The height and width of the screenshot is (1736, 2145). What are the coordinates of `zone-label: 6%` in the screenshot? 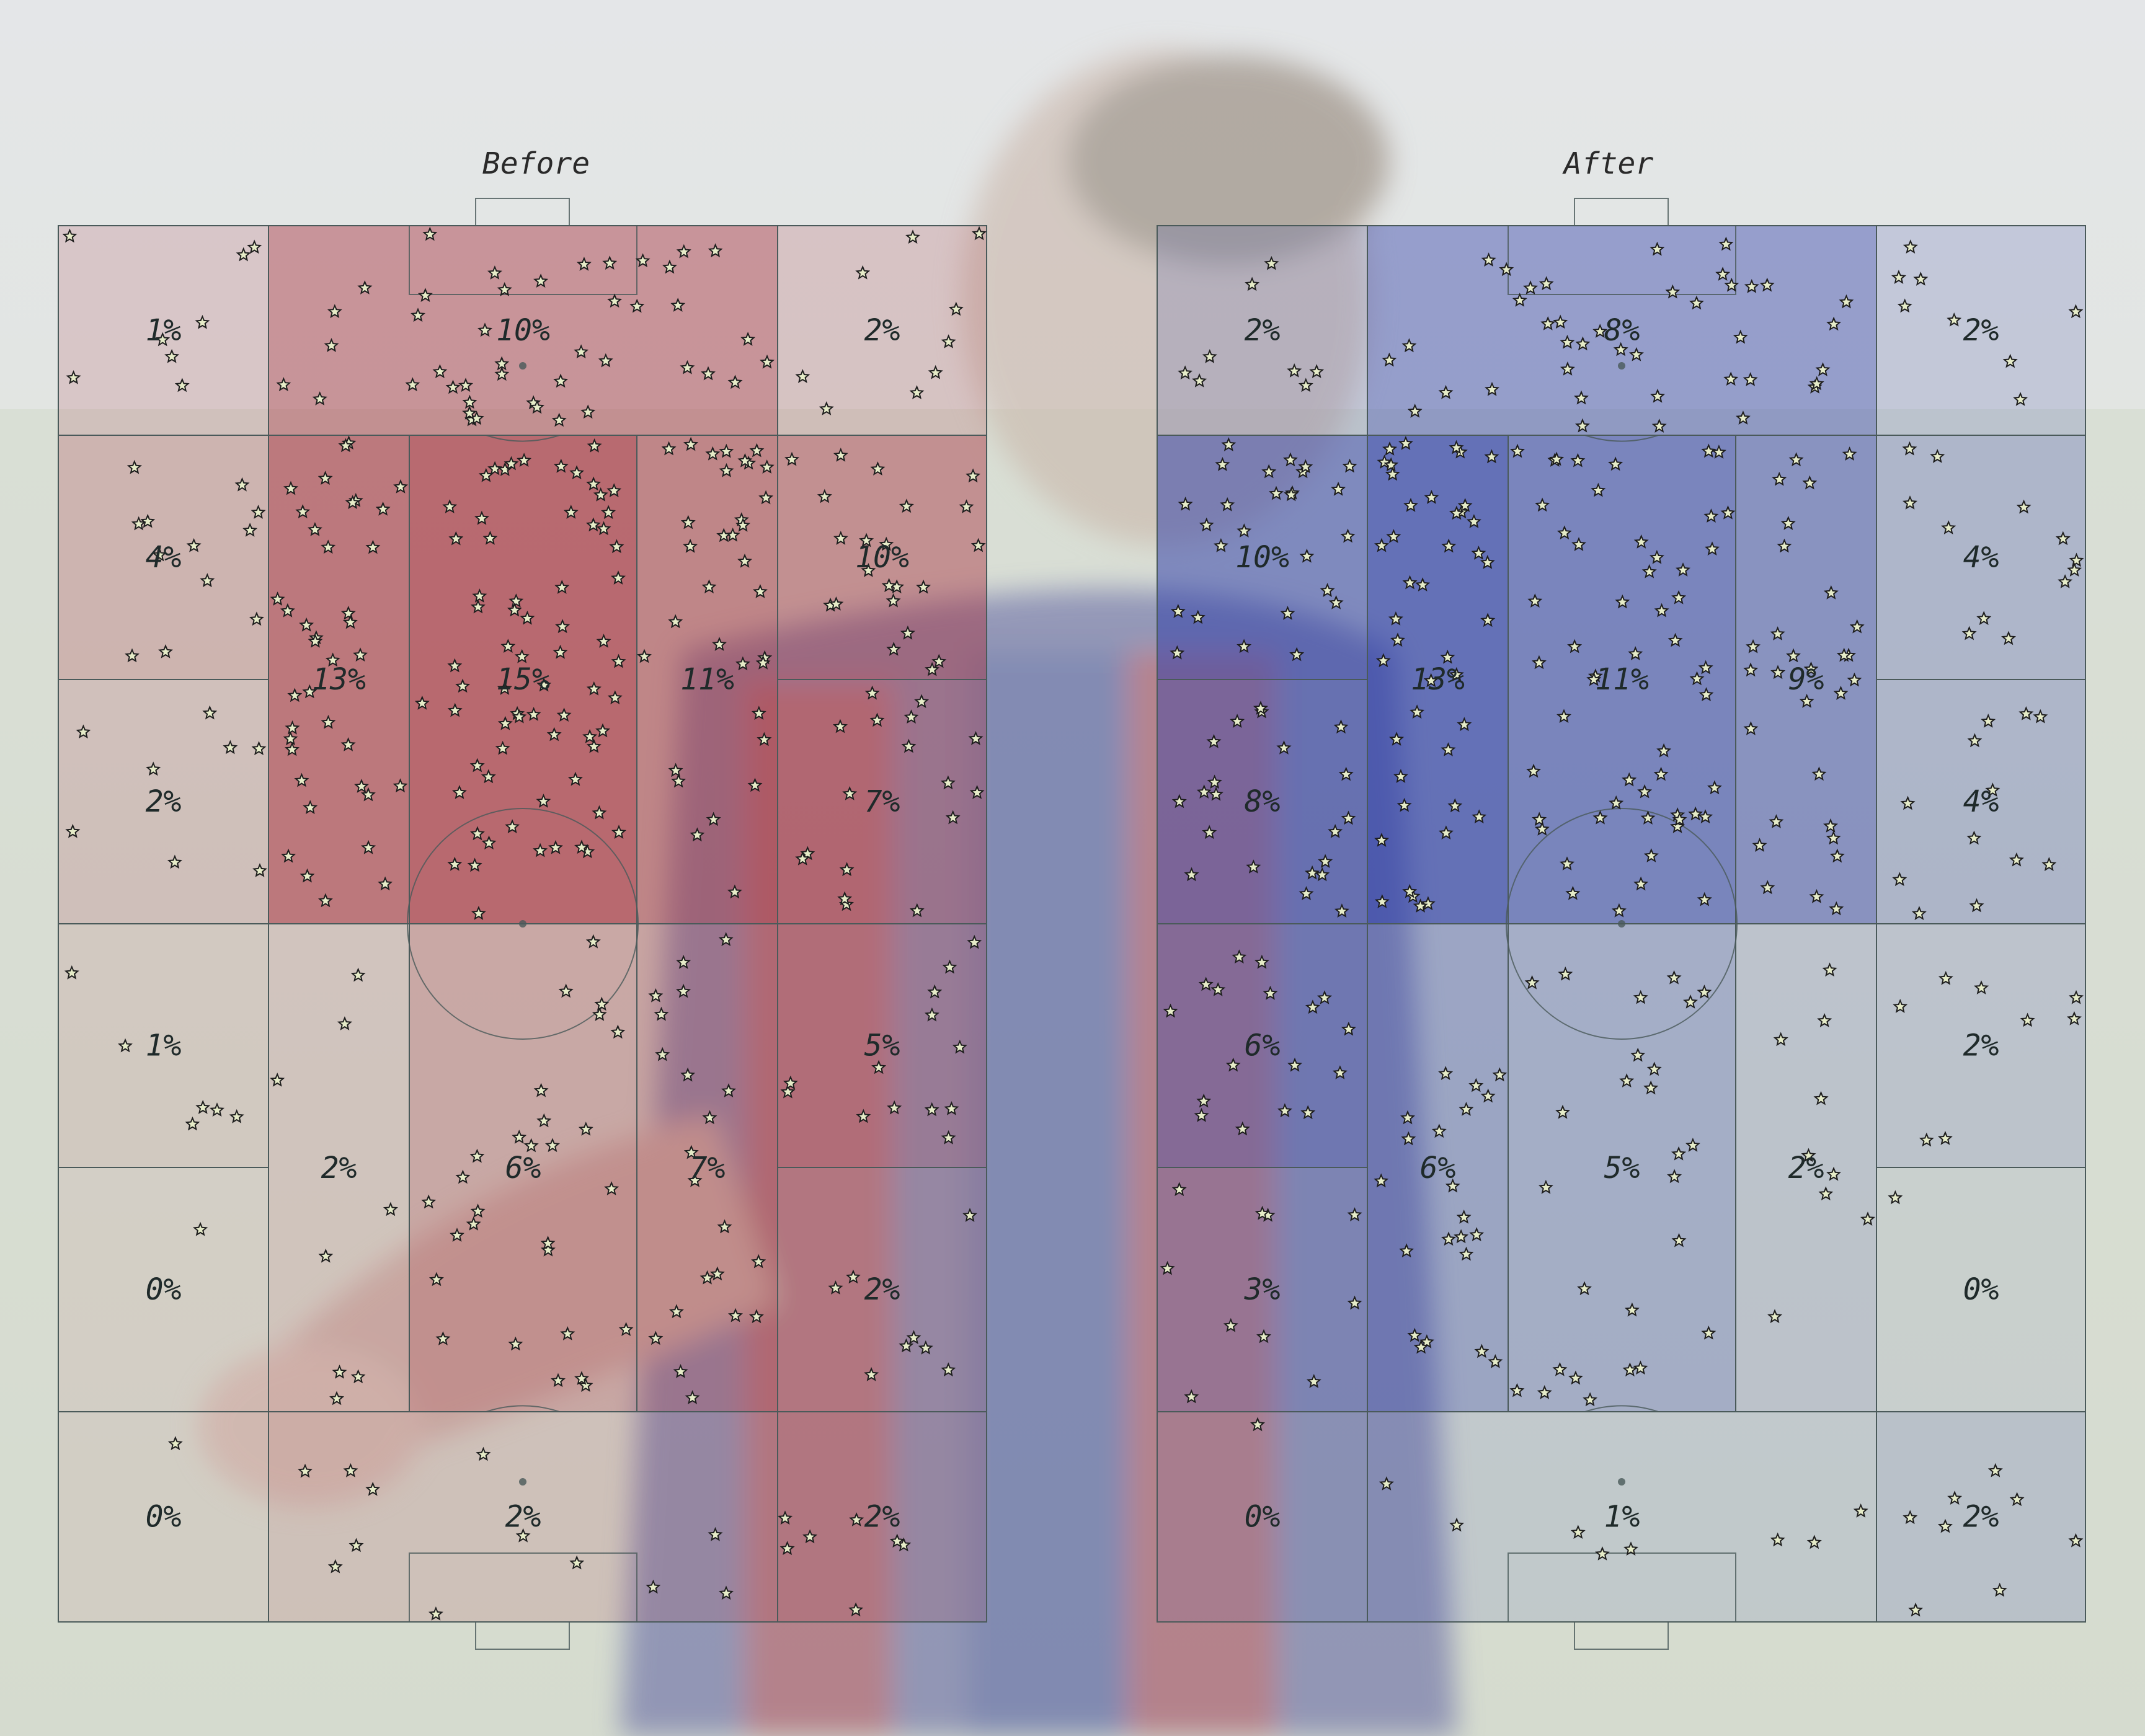 It's located at (523, 1168).